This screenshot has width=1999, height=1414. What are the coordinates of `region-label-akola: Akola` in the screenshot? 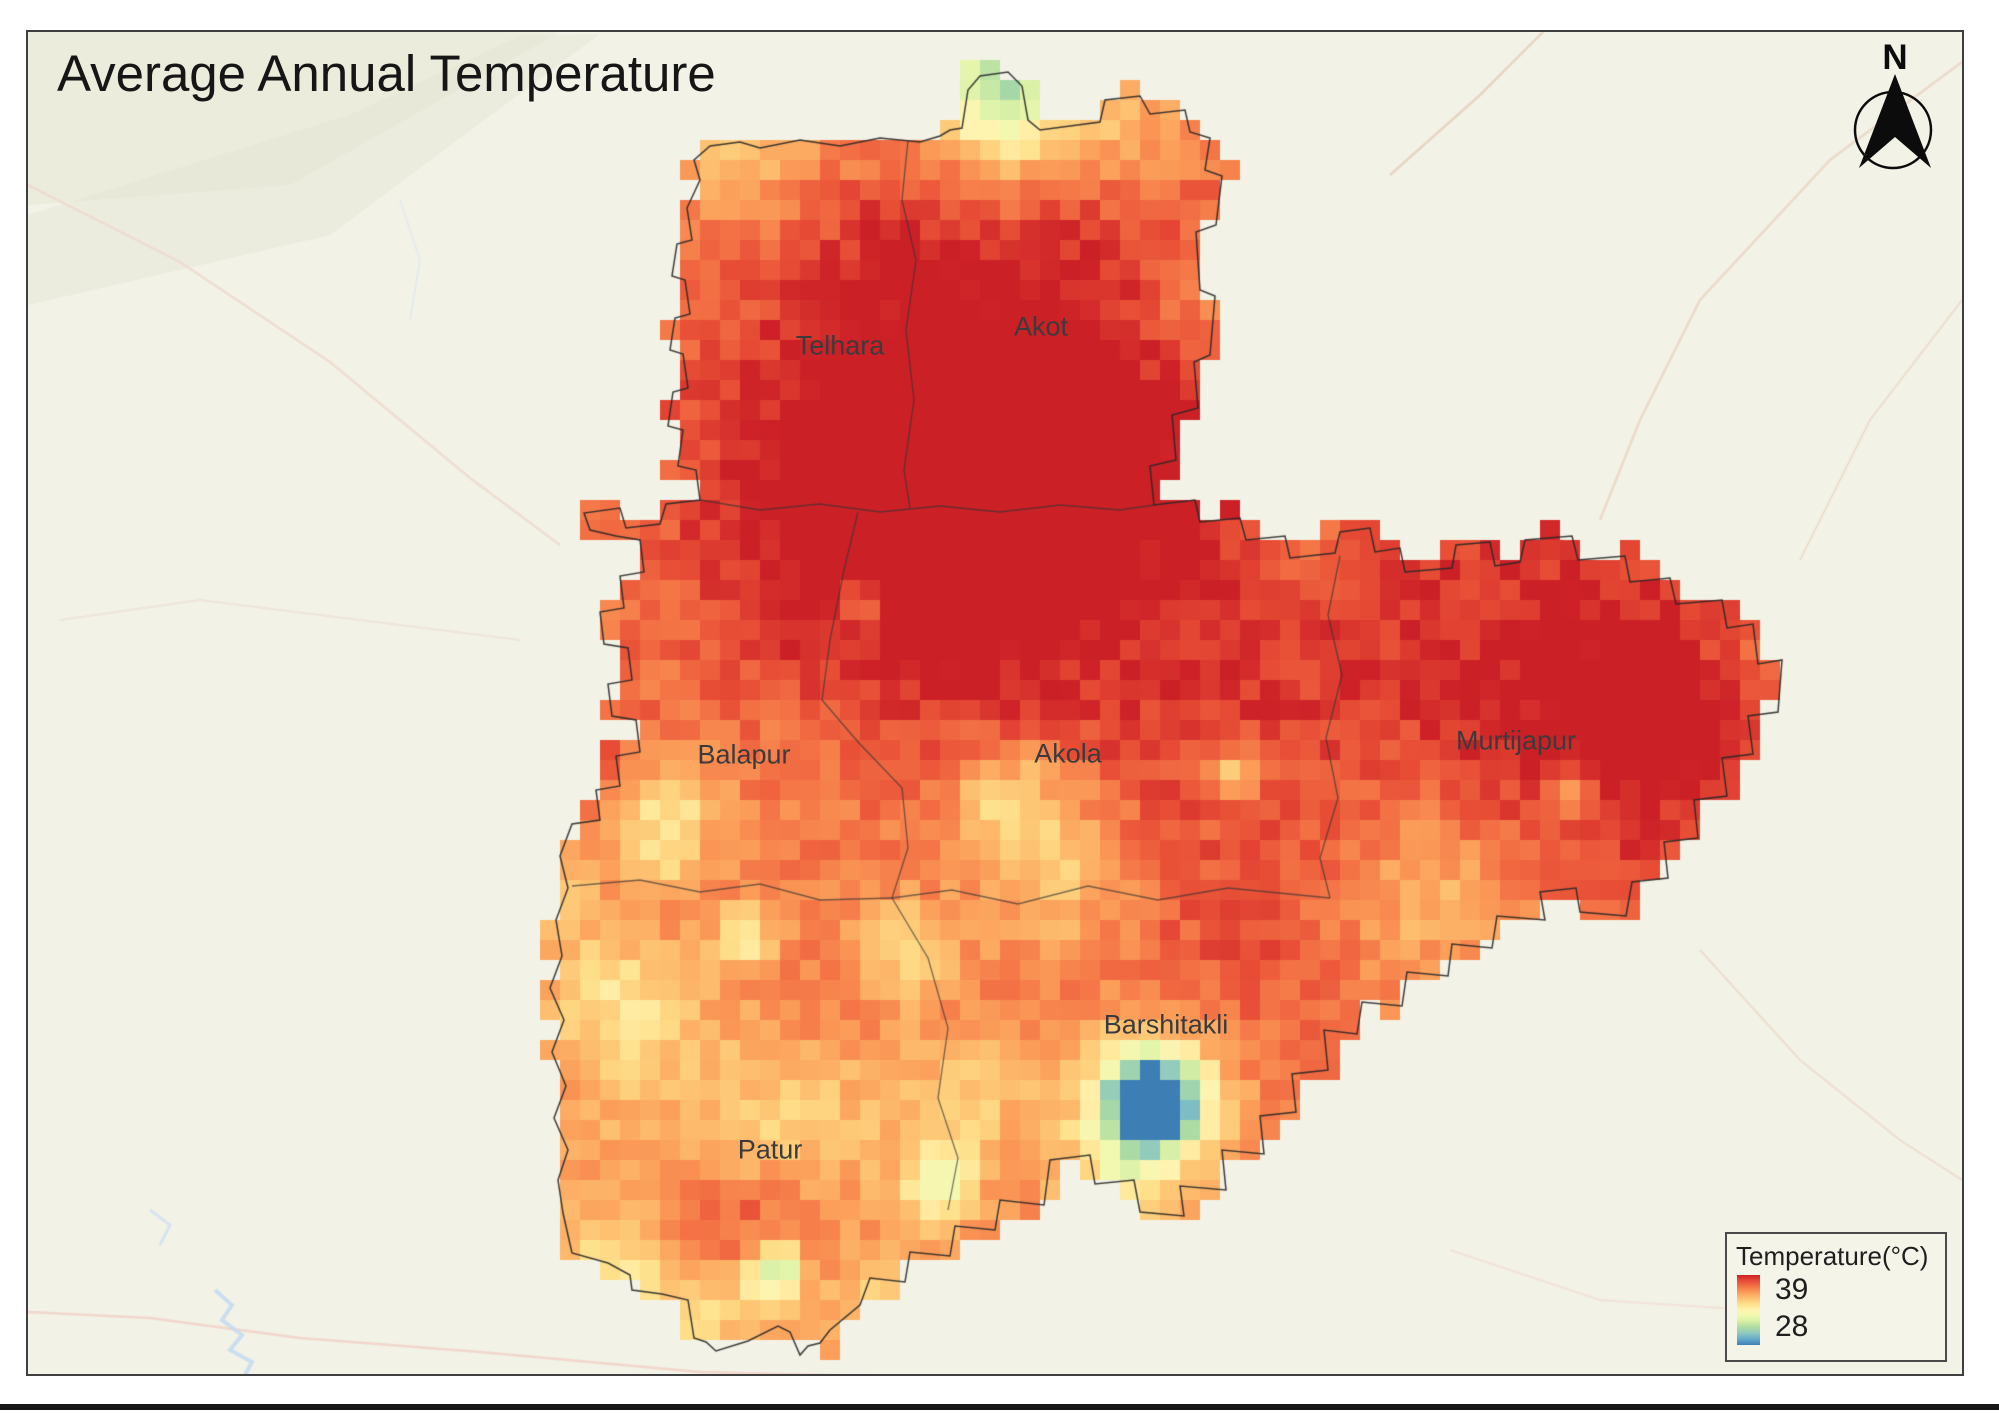 It's located at (1068, 753).